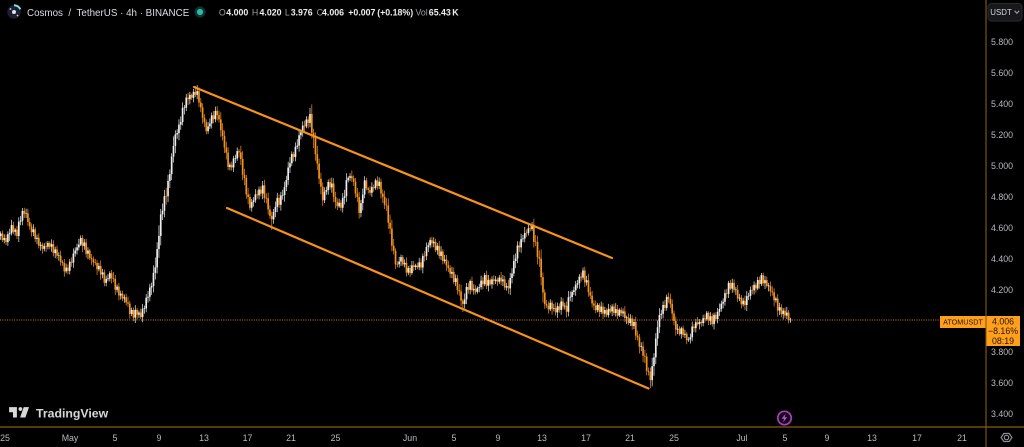 The width and height of the screenshot is (1024, 447). What do you see at coordinates (1002, 73) in the screenshot?
I see `svg-text: 5.600` at bounding box center [1002, 73].